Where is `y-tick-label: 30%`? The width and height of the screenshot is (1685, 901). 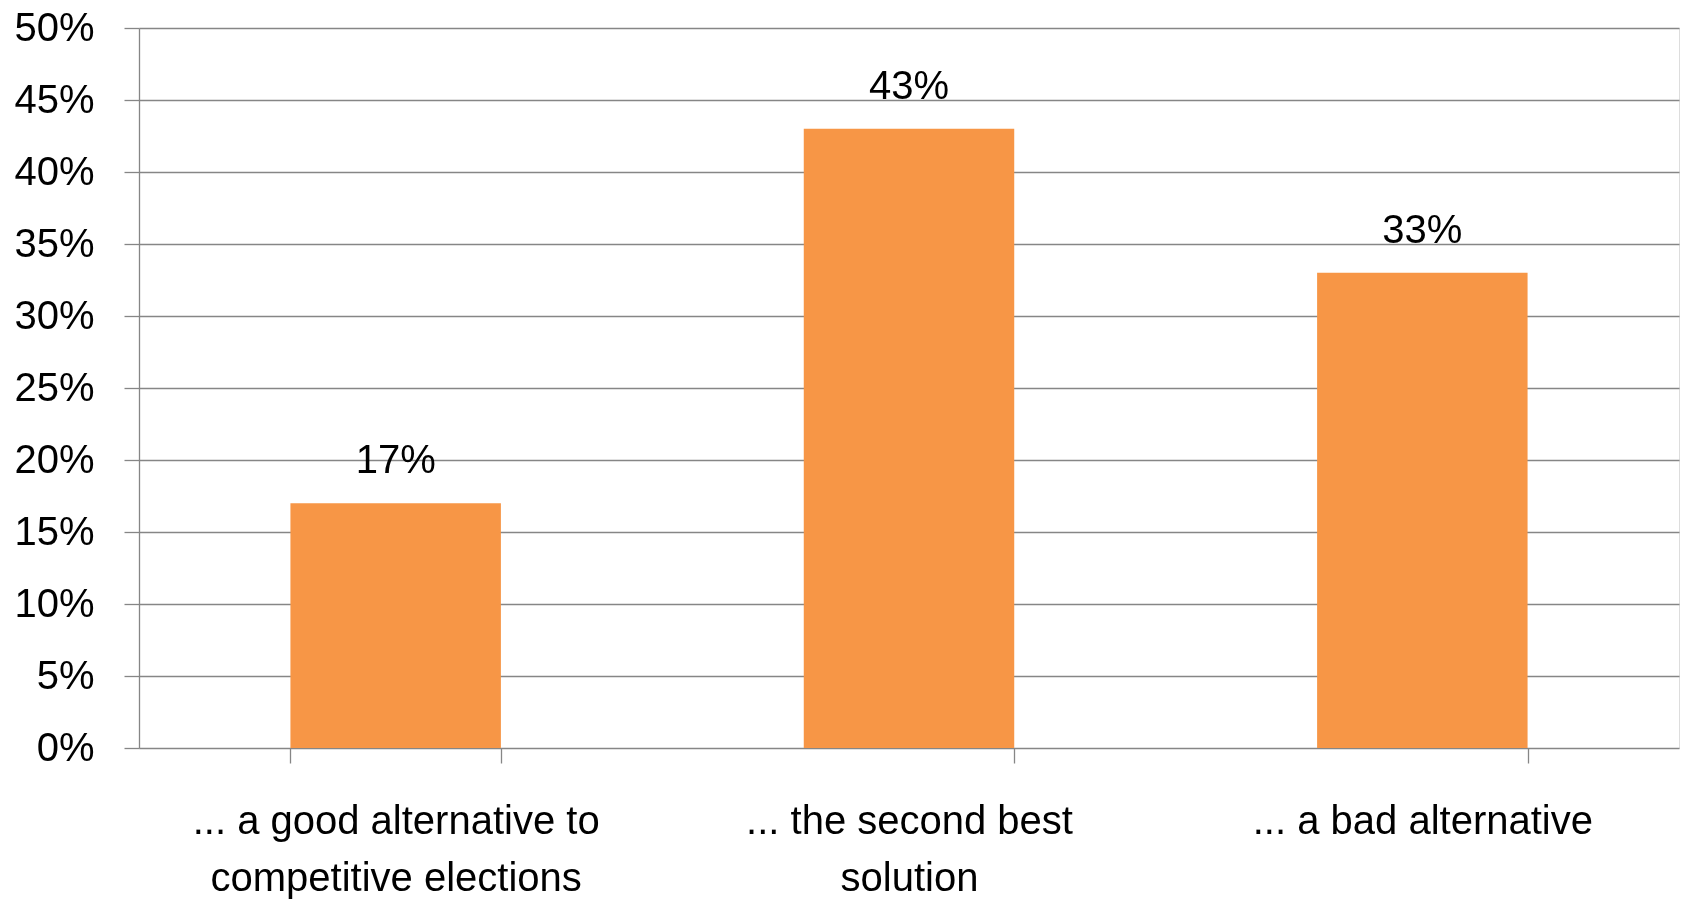 y-tick-label: 30% is located at coordinates (54, 314).